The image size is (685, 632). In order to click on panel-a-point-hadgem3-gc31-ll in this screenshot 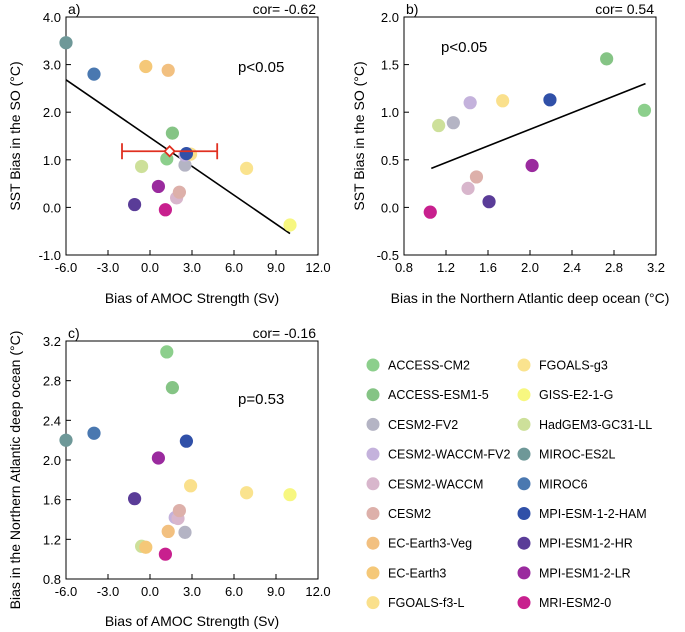, I will do `click(142, 166)`.